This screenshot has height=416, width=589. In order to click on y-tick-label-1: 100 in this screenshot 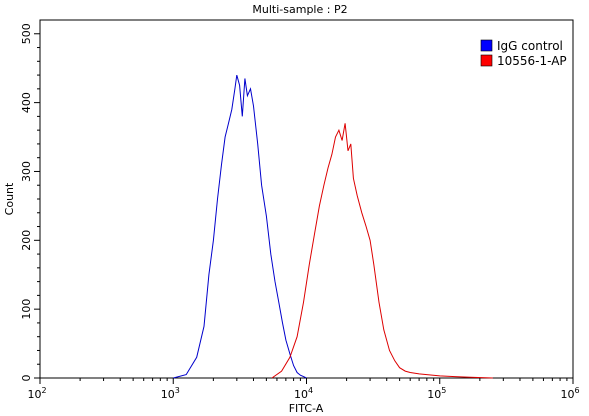, I will do `click(26, 309)`.